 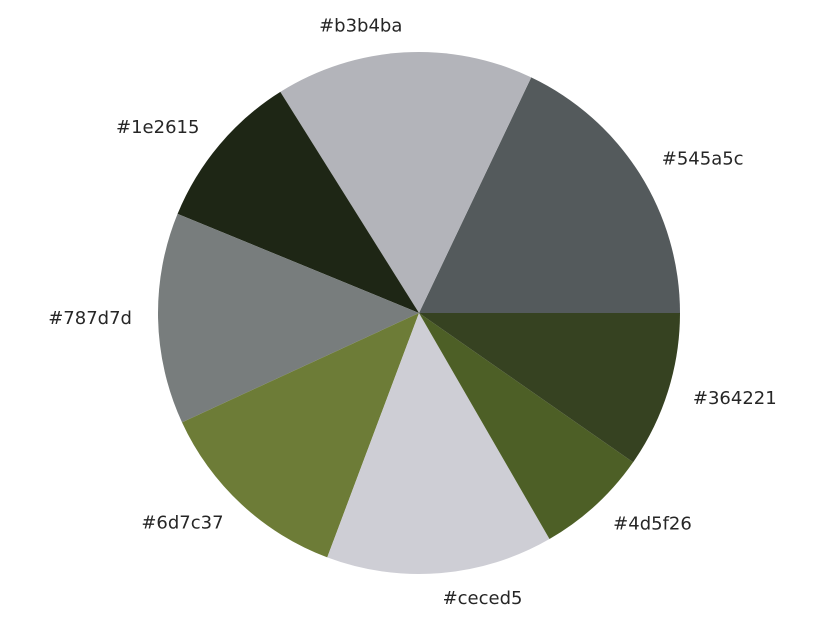 What do you see at coordinates (360, 25) in the screenshot?
I see `pie-slice-label: #b3b4ba` at bounding box center [360, 25].